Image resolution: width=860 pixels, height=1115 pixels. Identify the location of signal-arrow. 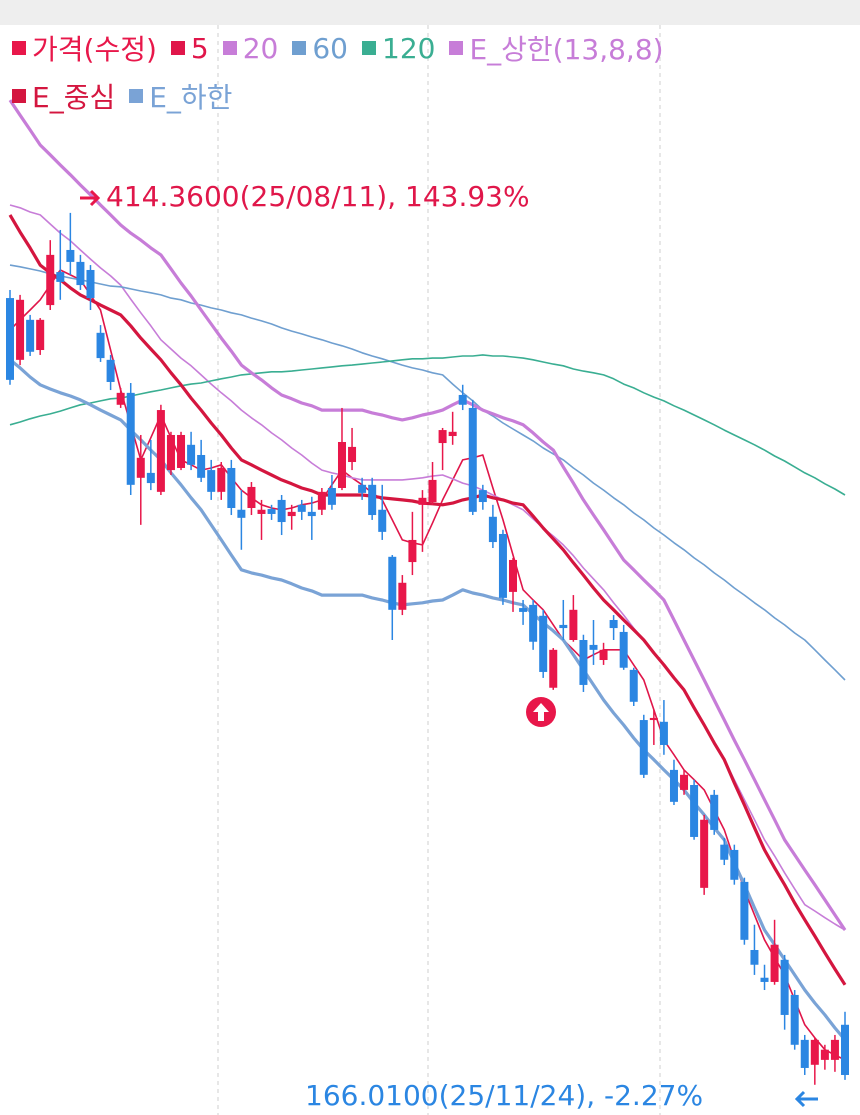
(541, 712).